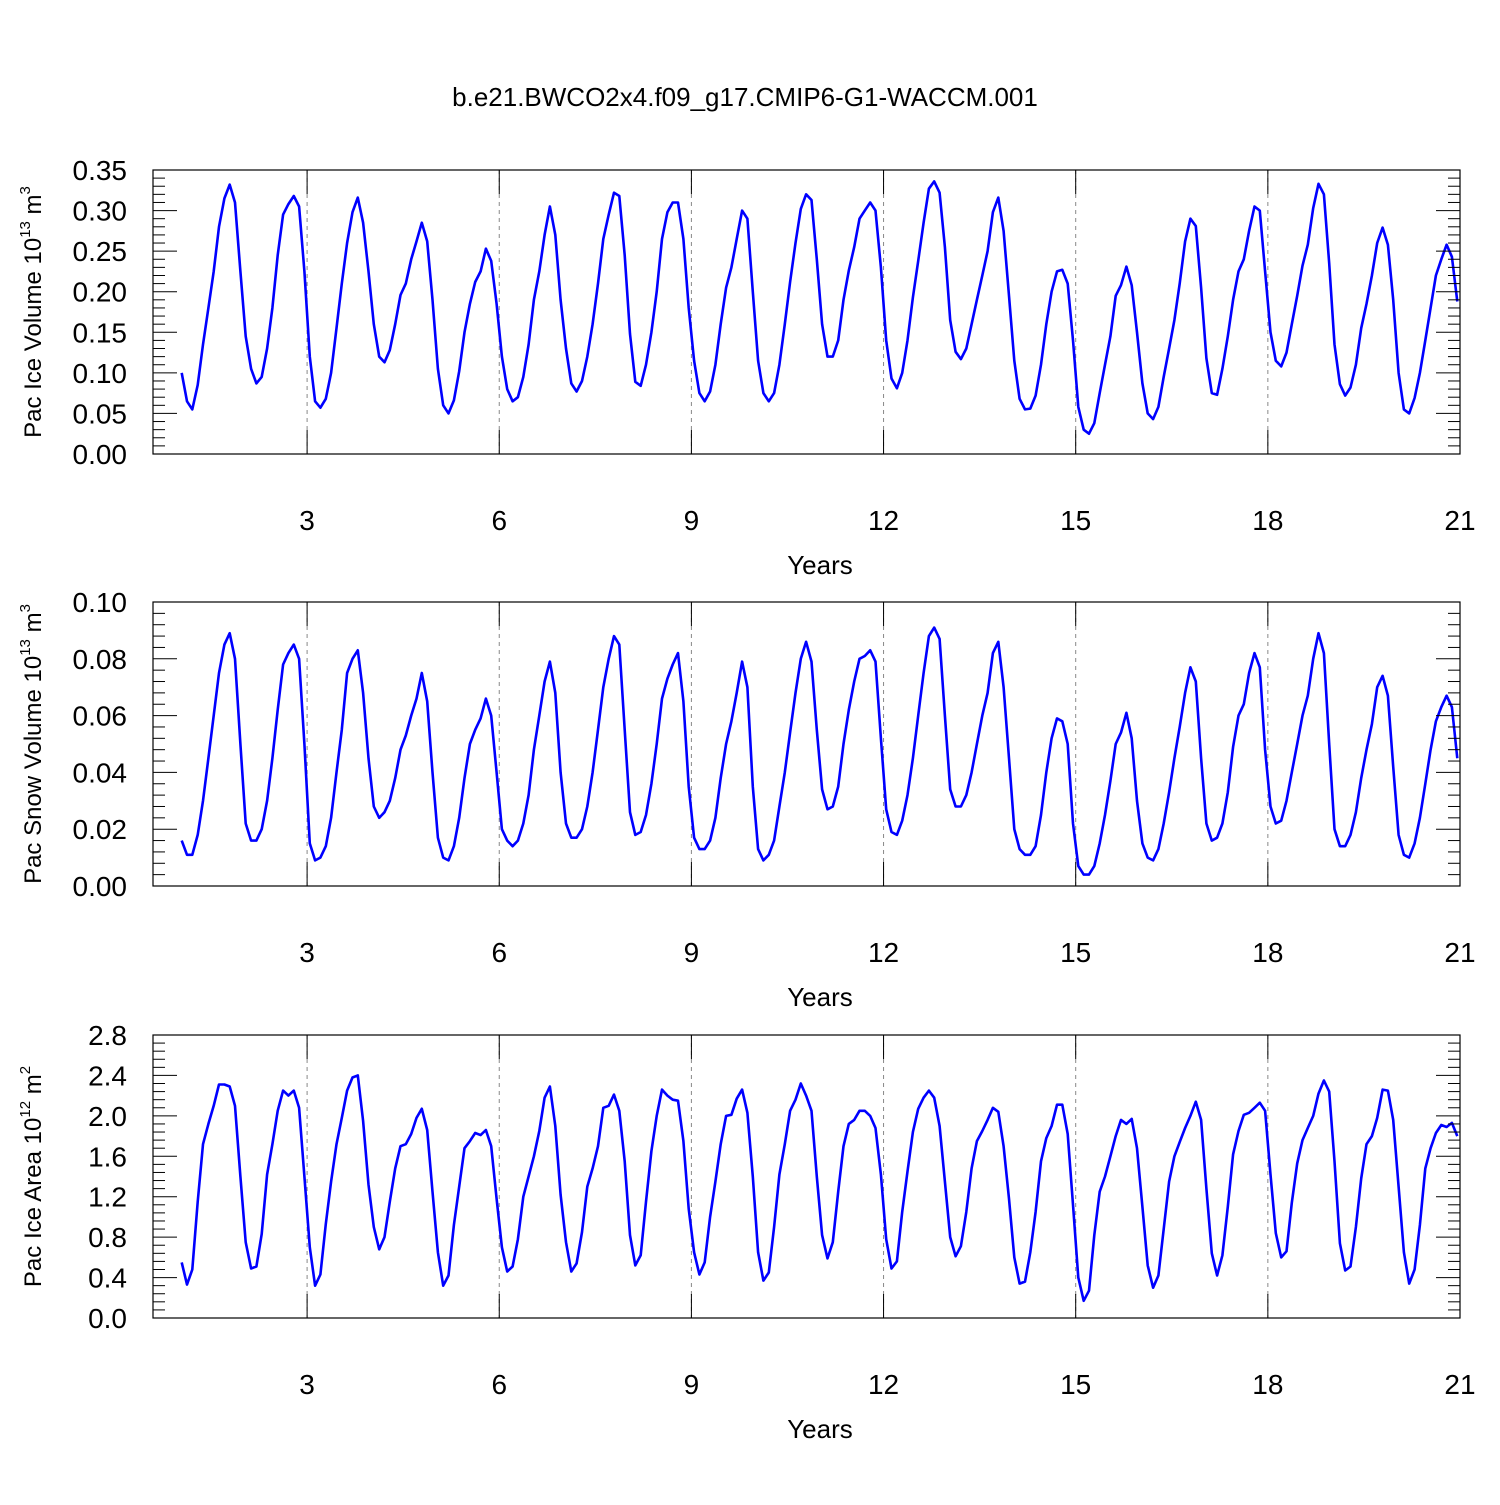 Image resolution: width=1500 pixels, height=1505 pixels. I want to click on y-tick-label: 0.0, so click(107, 1318).